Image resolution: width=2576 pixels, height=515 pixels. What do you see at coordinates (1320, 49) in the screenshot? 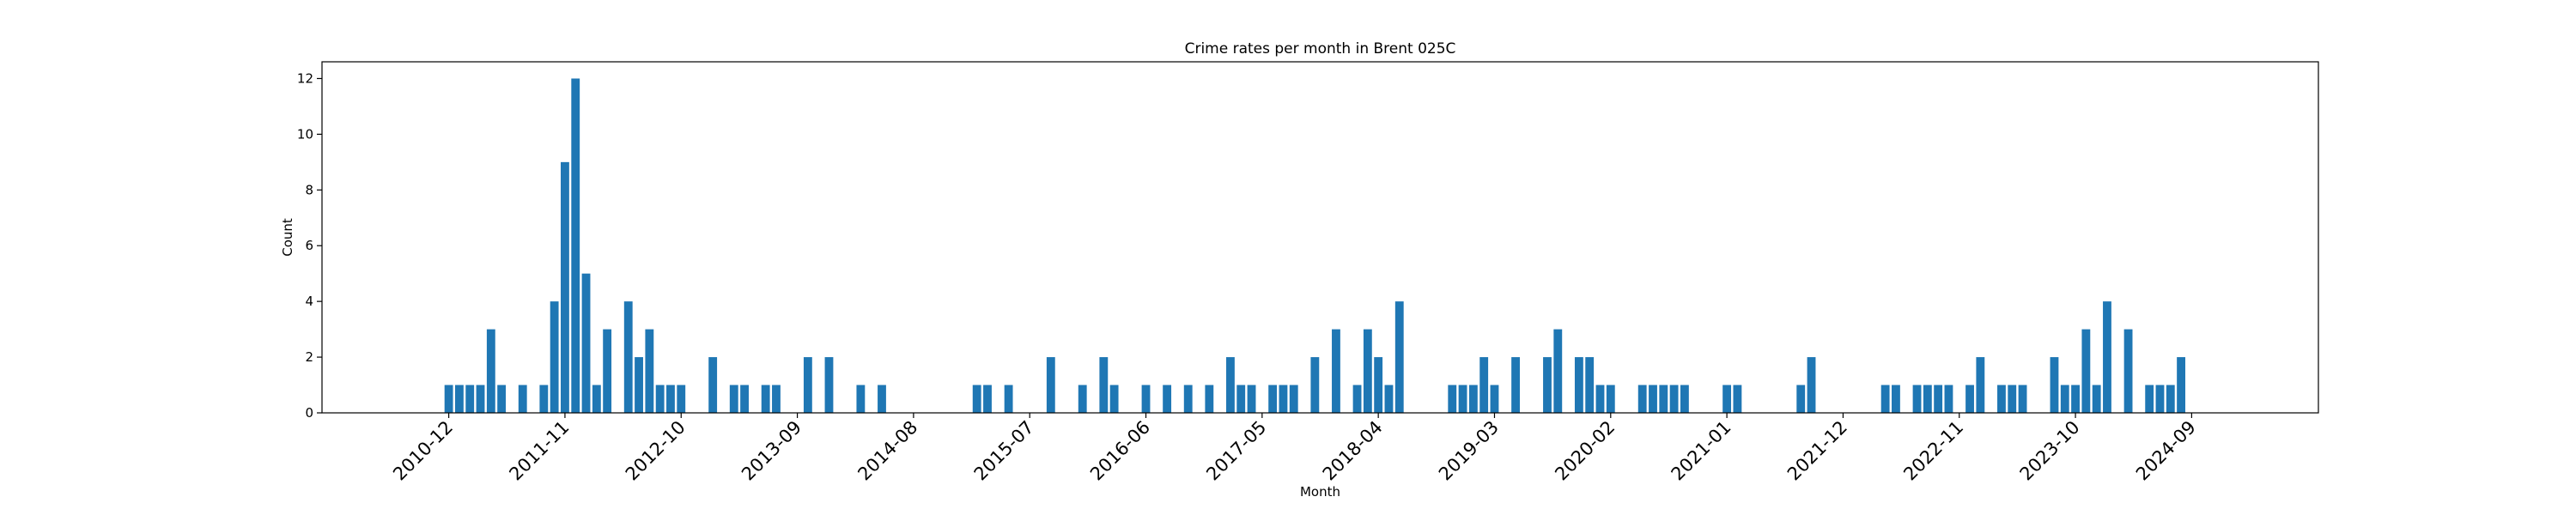
I see `chart-title: Crime rates per month in Brent 025C` at bounding box center [1320, 49].